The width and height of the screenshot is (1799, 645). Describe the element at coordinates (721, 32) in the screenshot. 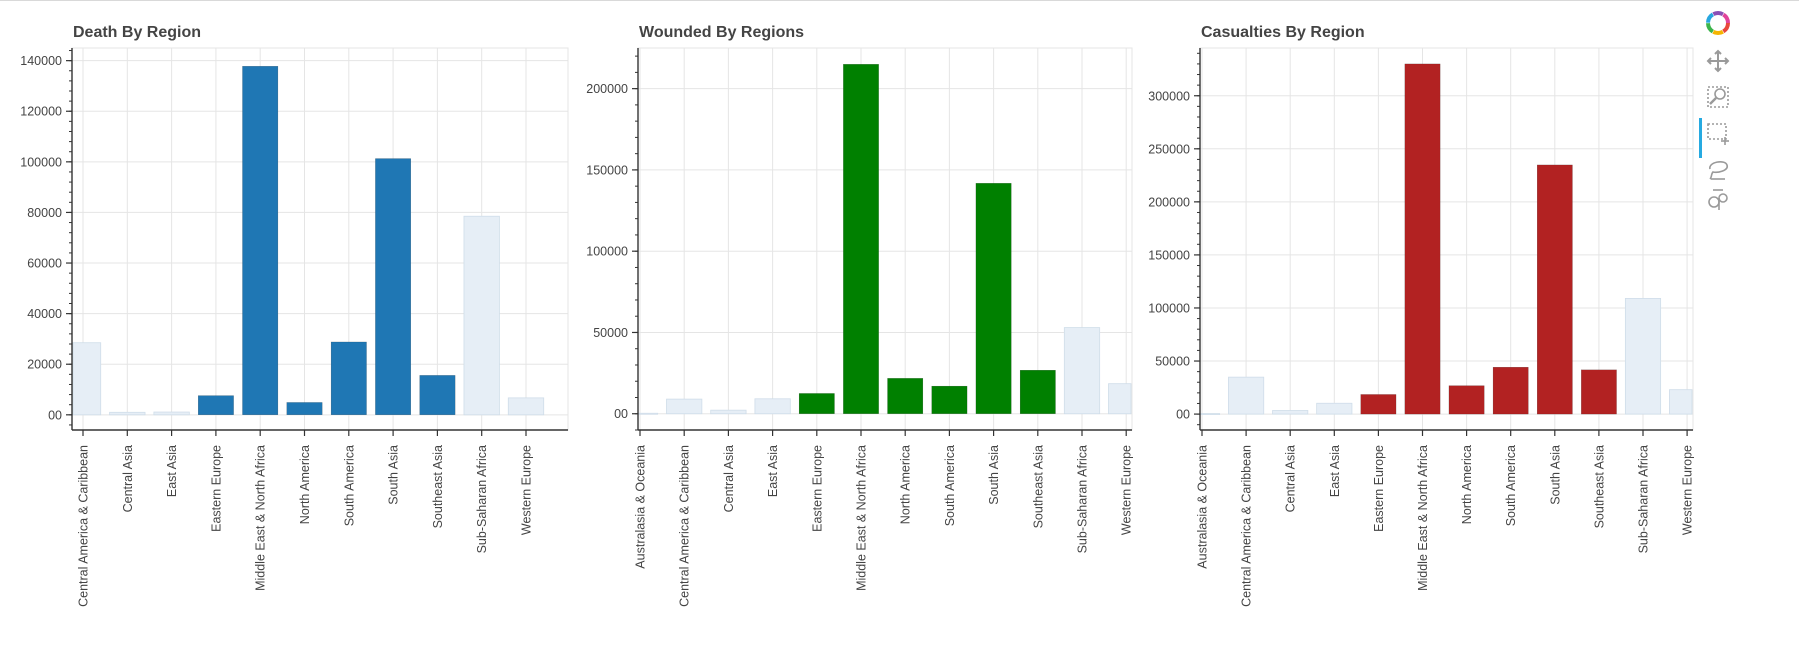

I see `chart-title: Wounded By Regions` at that location.